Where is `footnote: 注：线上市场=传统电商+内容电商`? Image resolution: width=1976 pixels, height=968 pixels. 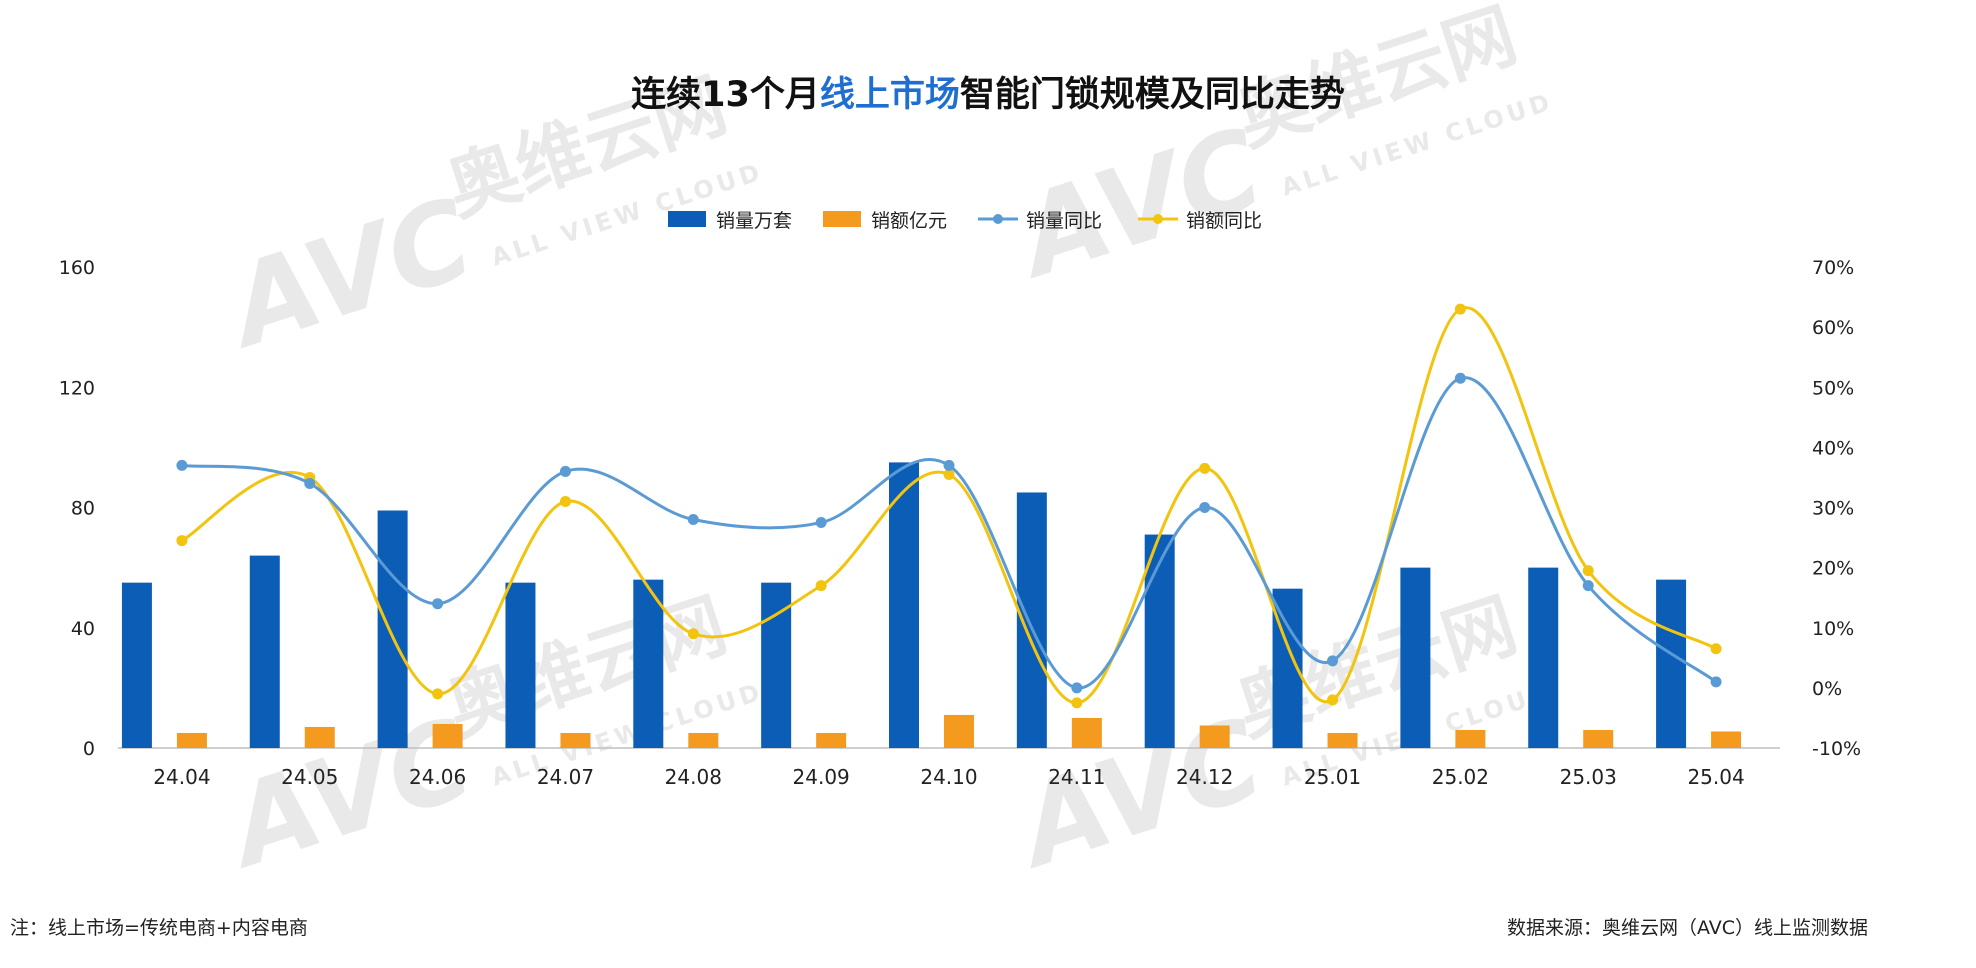 footnote: 注：线上市场=传统电商+内容电商 is located at coordinates (159, 928).